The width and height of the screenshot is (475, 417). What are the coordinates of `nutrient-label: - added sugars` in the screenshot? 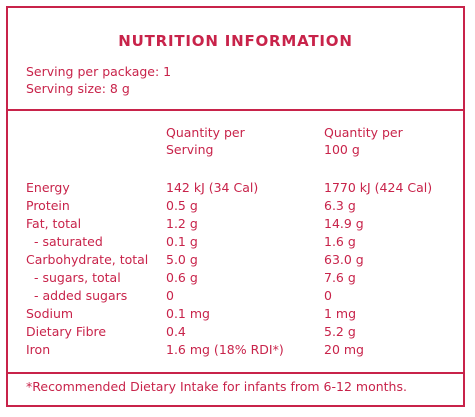 It's located at (81, 295).